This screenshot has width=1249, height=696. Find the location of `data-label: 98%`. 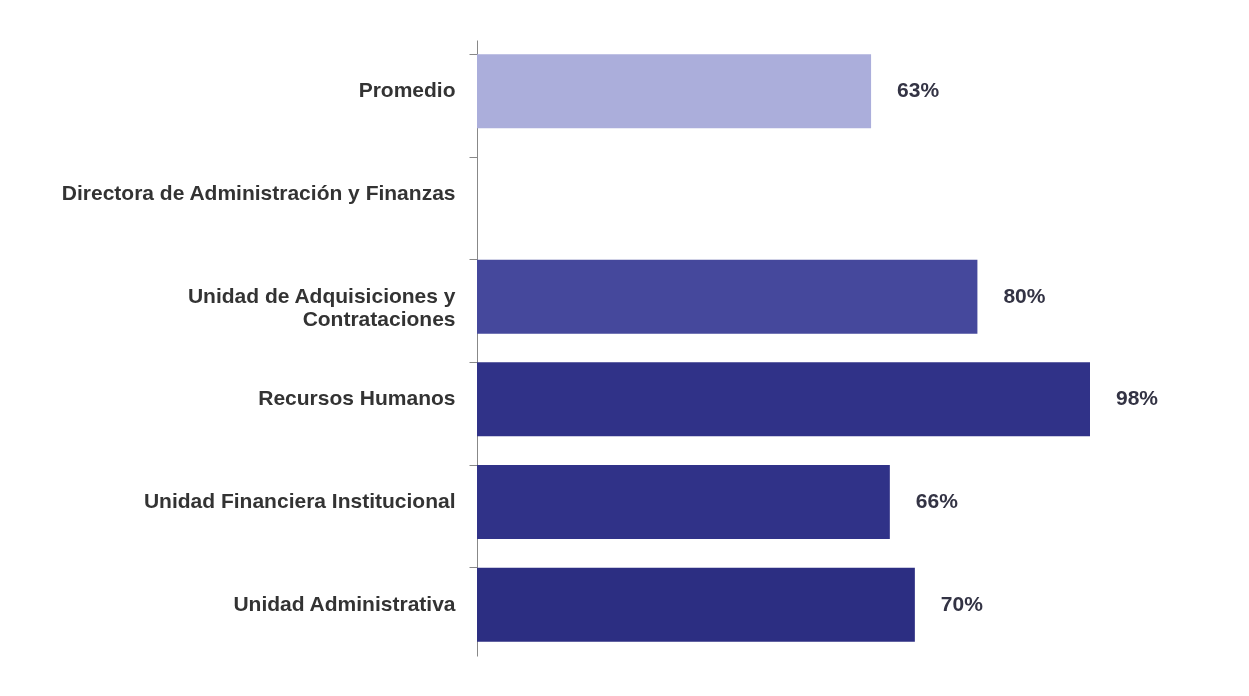

data-label: 98% is located at coordinates (1137, 398).